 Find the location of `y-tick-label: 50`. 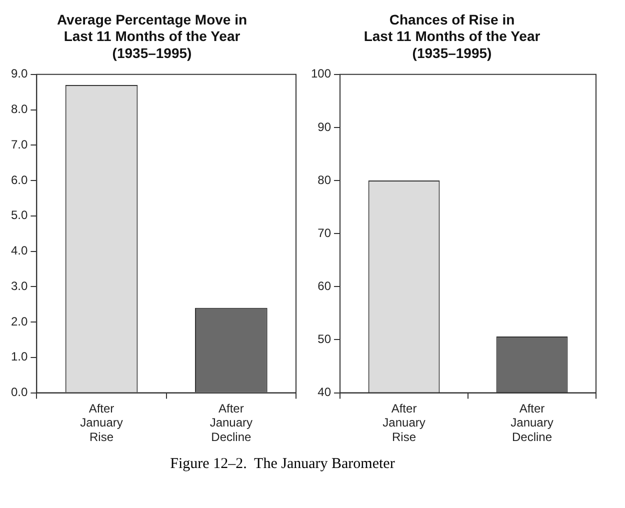

y-tick-label: 50 is located at coordinates (325, 339).